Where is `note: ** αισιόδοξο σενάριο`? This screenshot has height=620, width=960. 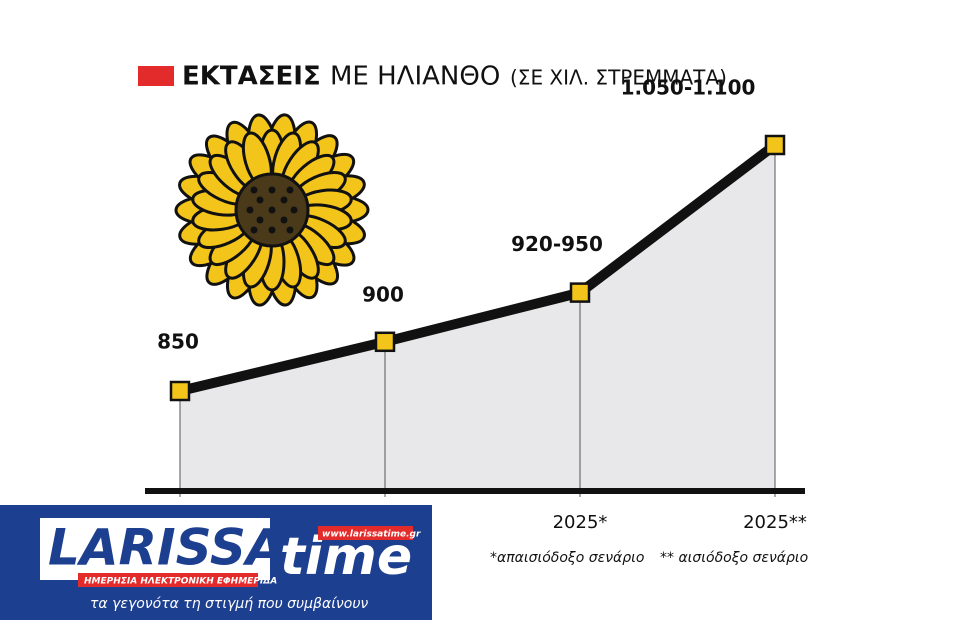 note: ** αισιόδοξο σενάριο is located at coordinates (734, 558).